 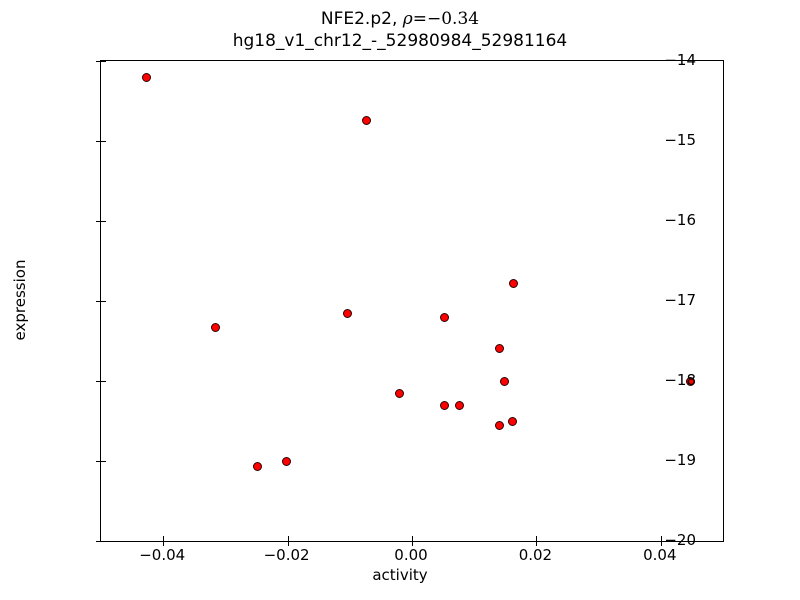 What do you see at coordinates (535, 555) in the screenshot?
I see `x-tick-label: 0.02` at bounding box center [535, 555].